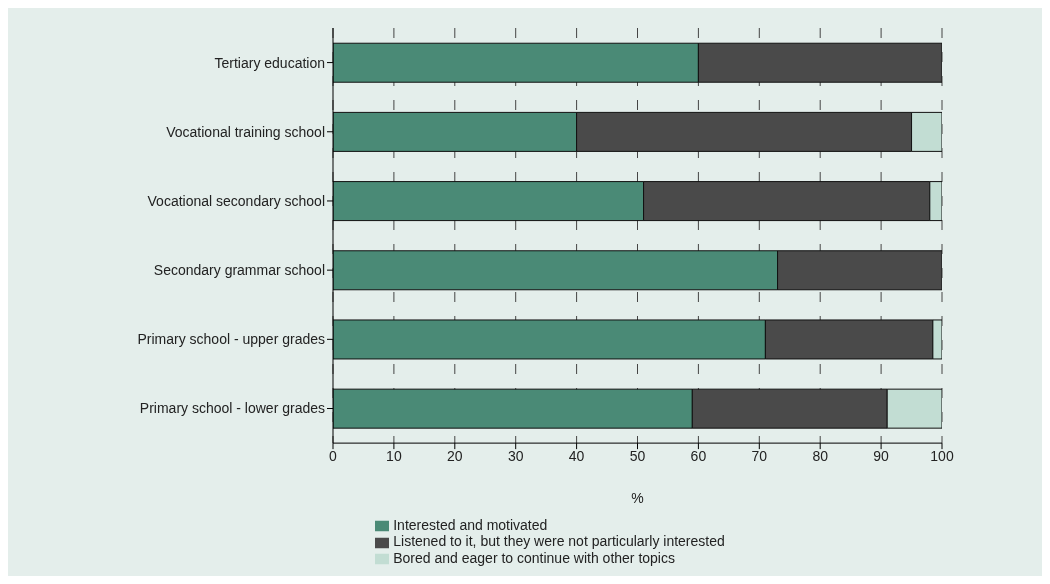  I want to click on x-tick-label: 40, so click(576, 456).